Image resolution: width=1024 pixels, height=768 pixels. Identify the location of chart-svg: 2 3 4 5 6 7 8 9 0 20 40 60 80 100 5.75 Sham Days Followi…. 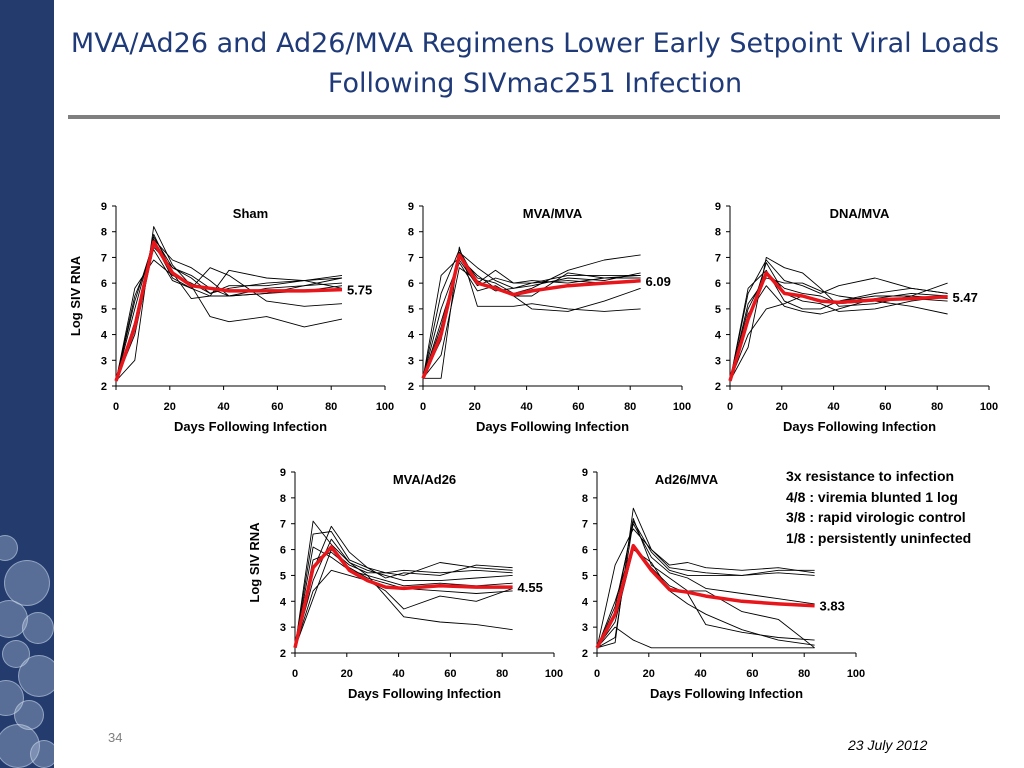
(231, 317).